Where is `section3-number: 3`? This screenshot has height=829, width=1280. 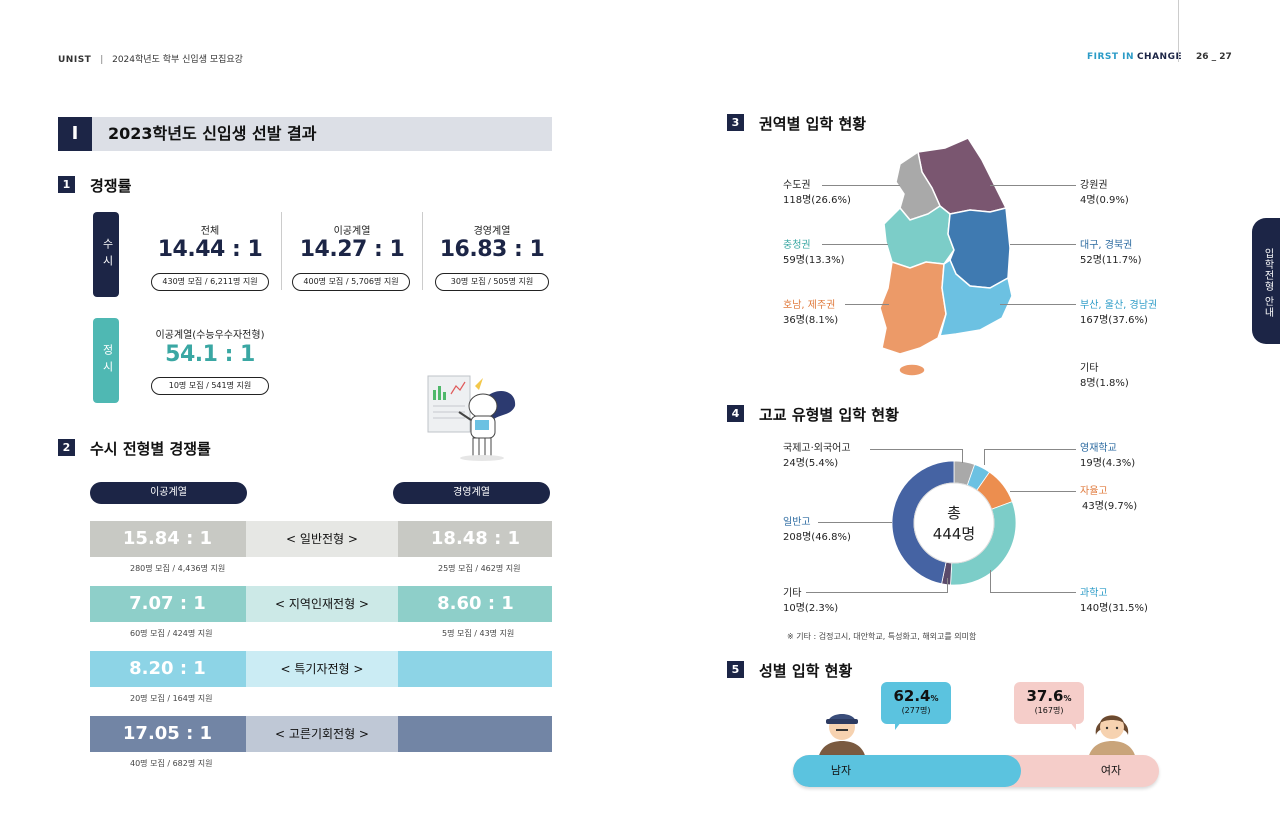 section3-number: 3 is located at coordinates (735, 122).